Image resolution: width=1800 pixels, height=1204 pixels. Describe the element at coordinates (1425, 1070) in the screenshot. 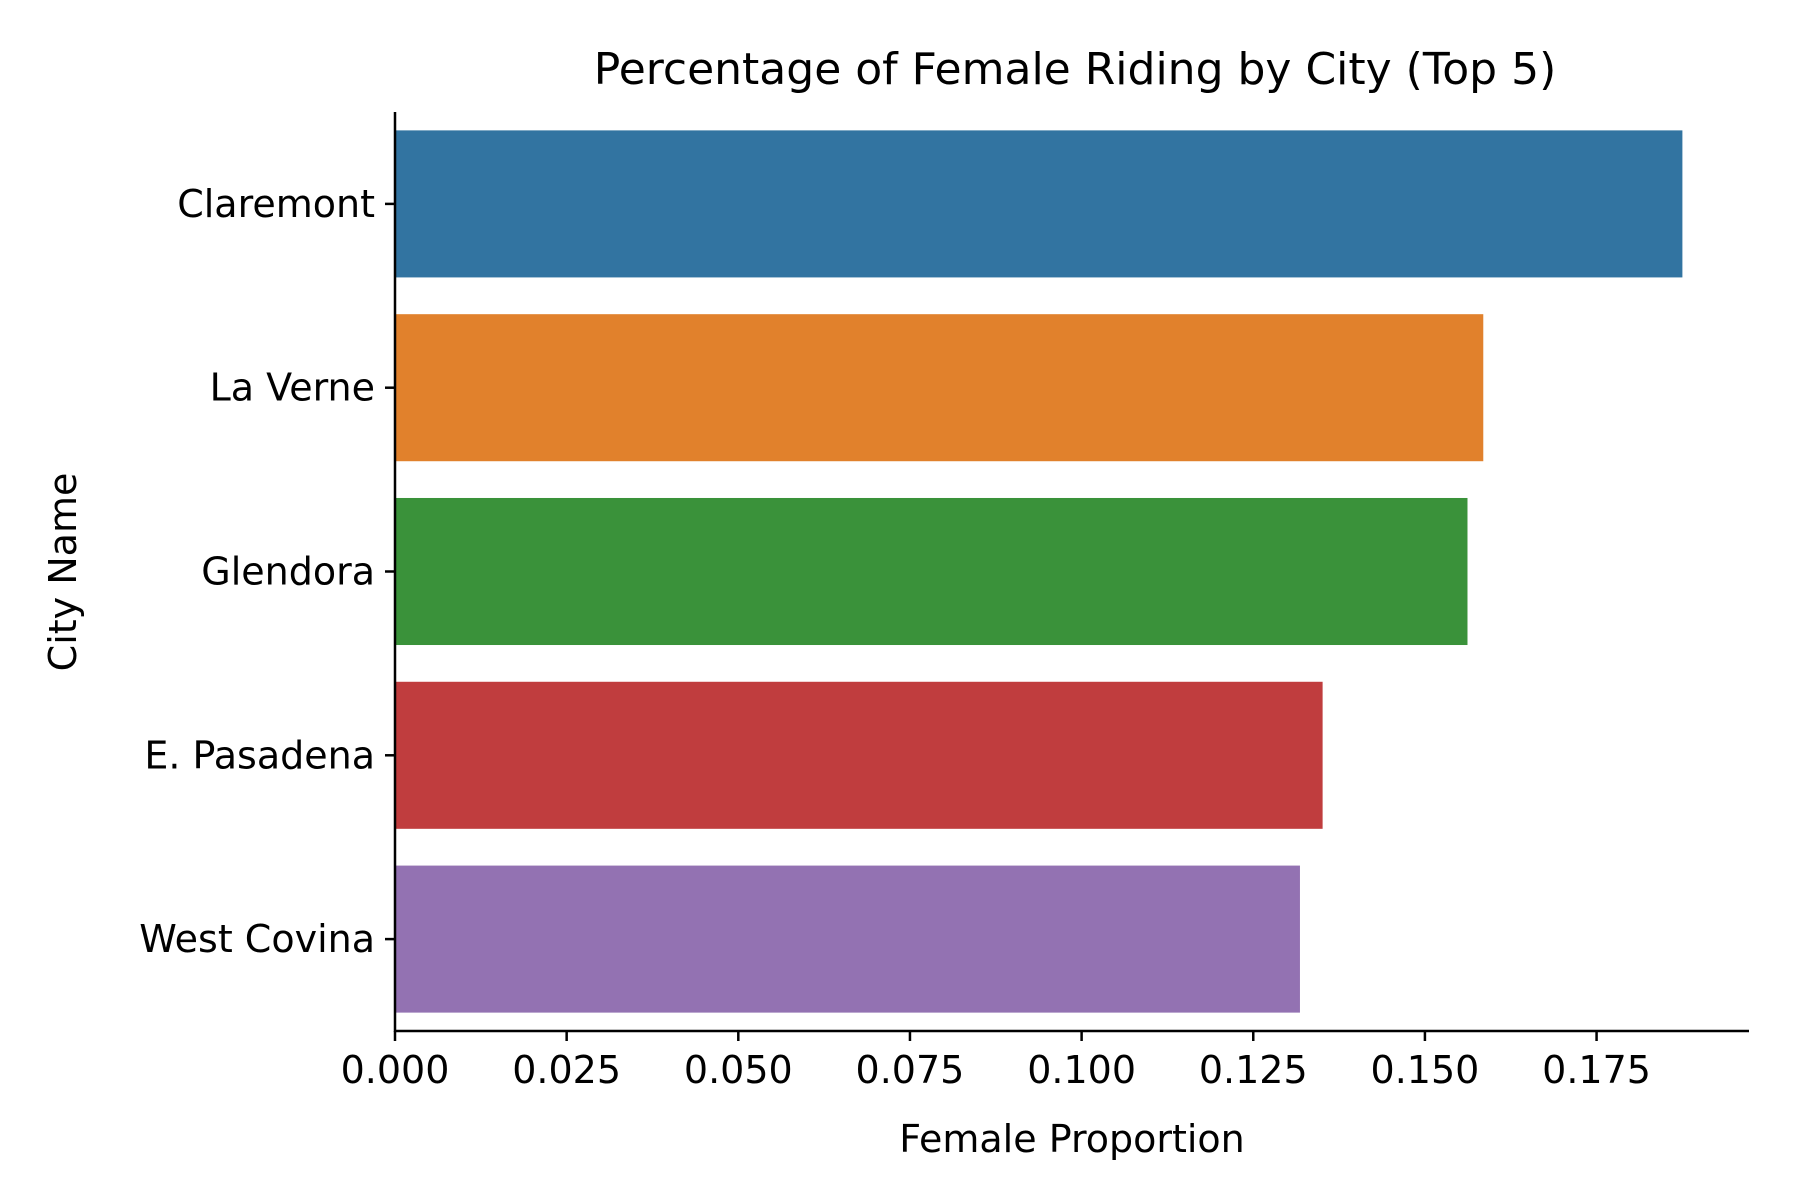

I see `x-tick-label: 0.150` at that location.